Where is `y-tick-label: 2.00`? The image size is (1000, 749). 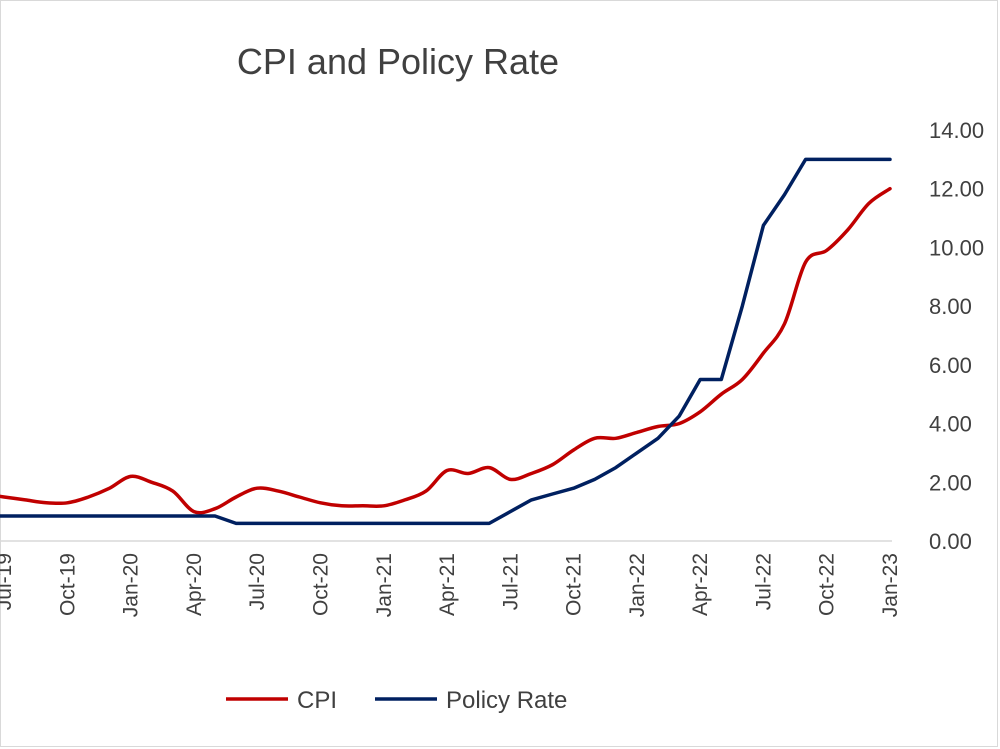 y-tick-label: 2.00 is located at coordinates (950, 482).